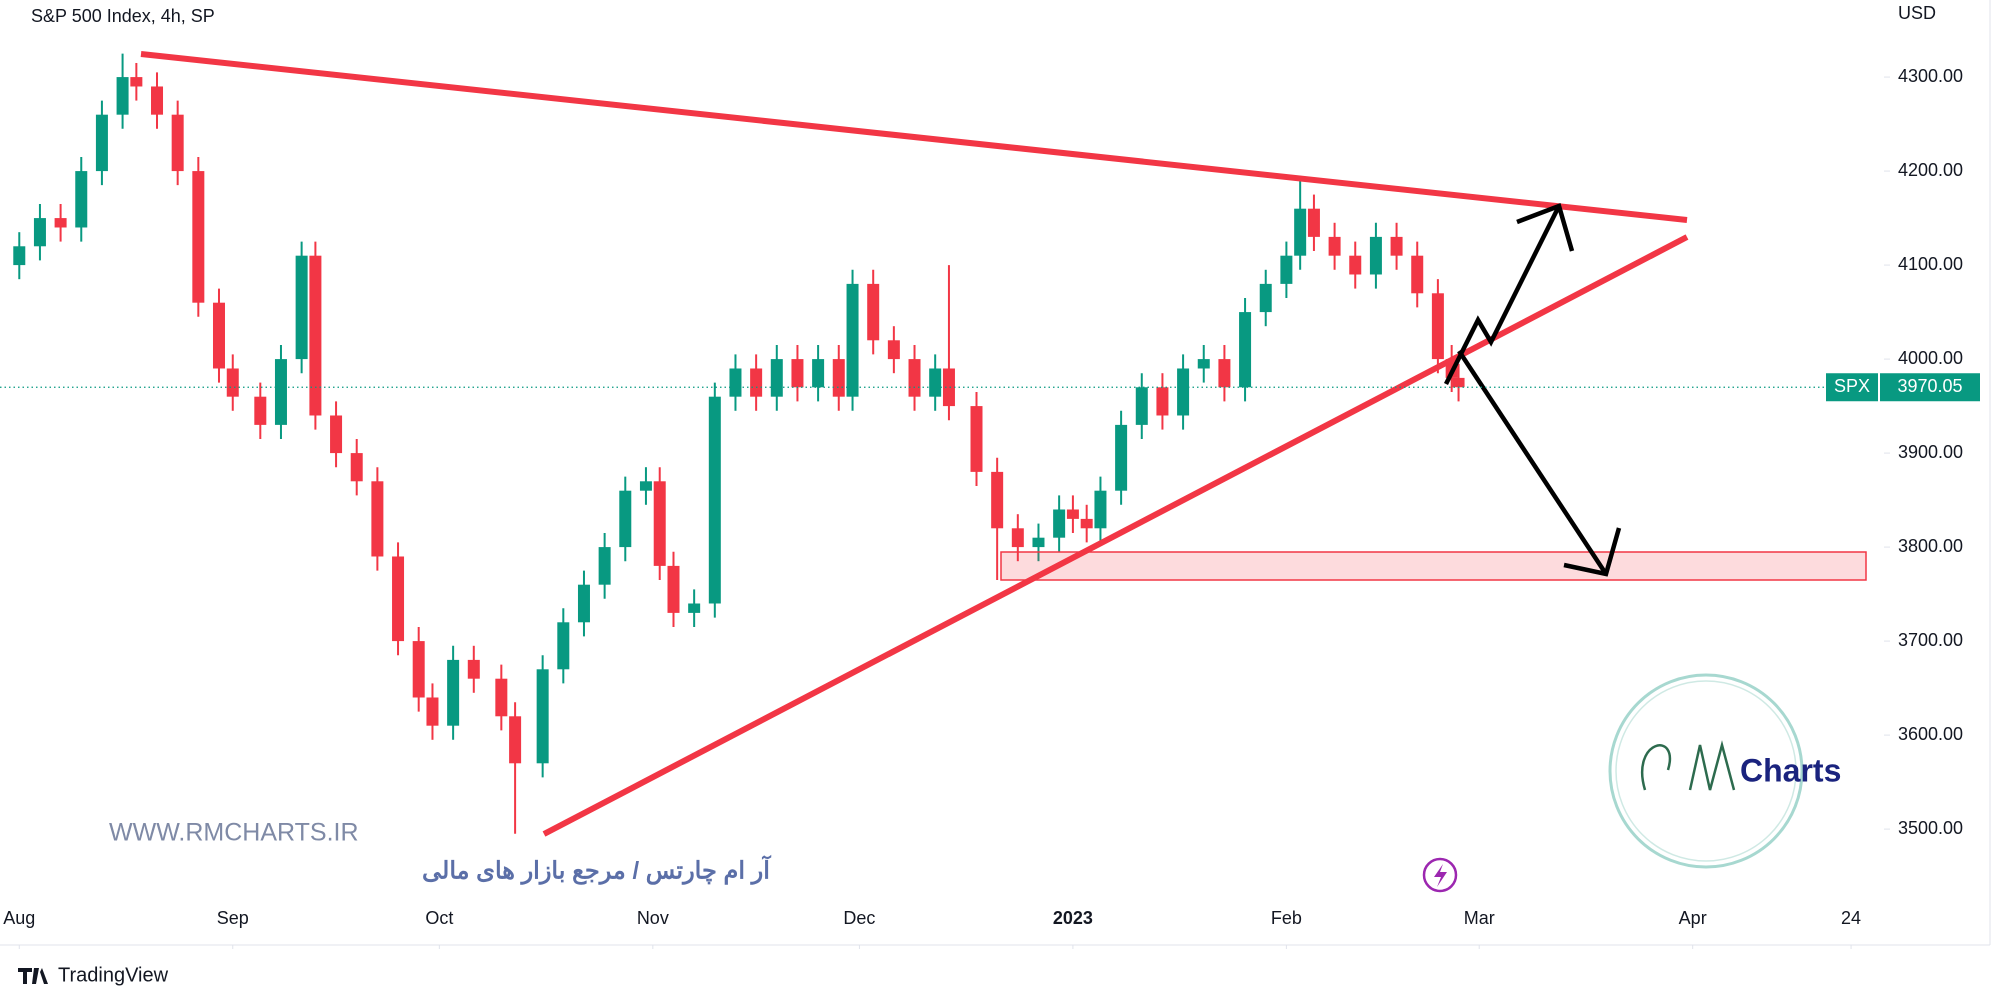 The width and height of the screenshot is (2000, 1000). What do you see at coordinates (653, 918) in the screenshot?
I see `x-tick-label: Nov` at bounding box center [653, 918].